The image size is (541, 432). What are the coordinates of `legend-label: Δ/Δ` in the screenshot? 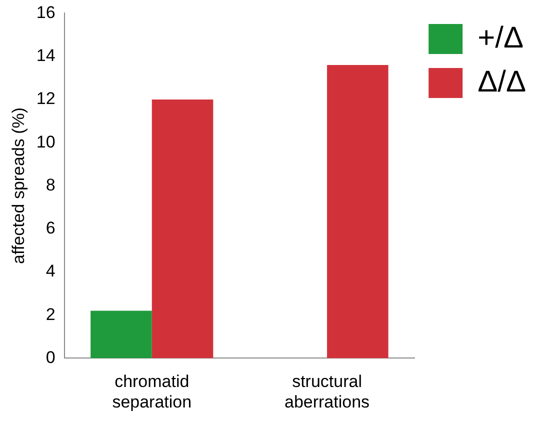 It's located at (502, 81).